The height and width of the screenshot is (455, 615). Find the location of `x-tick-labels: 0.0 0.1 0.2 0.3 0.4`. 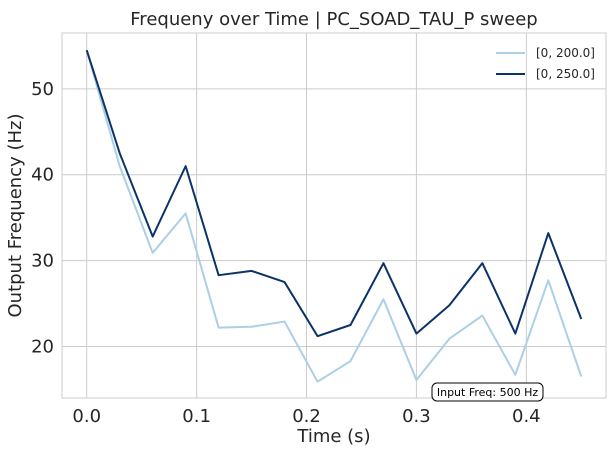

x-tick-labels: 0.0 0.1 0.2 0.3 0.4 is located at coordinates (306, 416).